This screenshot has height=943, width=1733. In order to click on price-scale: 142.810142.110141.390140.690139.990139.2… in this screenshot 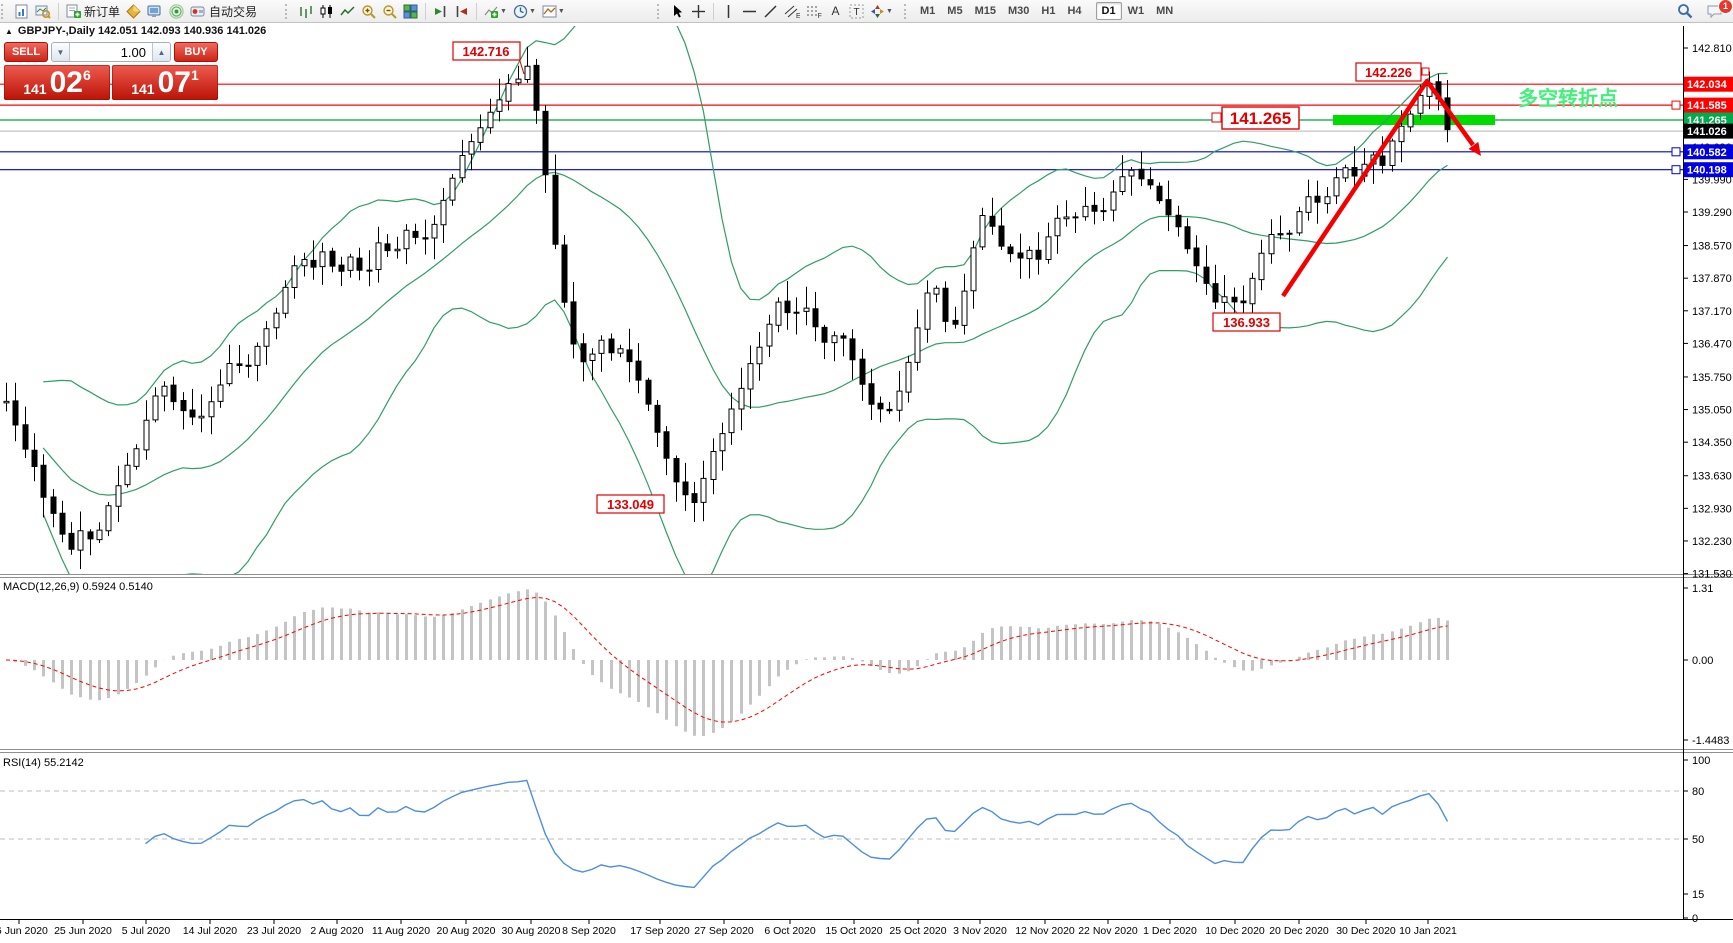, I will do `click(1702, 475)`.